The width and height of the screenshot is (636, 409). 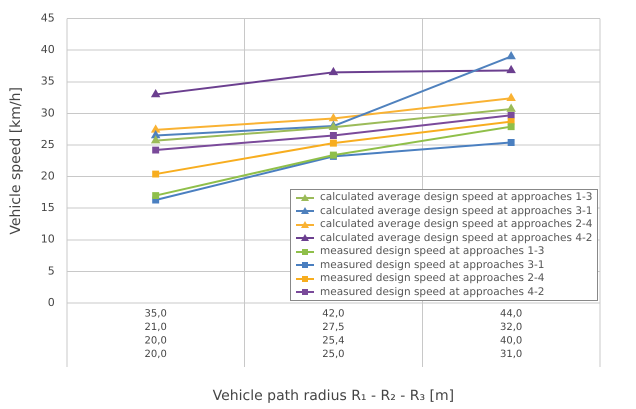 What do you see at coordinates (47, 17) in the screenshot?
I see `y-tick-label: 45` at bounding box center [47, 17].